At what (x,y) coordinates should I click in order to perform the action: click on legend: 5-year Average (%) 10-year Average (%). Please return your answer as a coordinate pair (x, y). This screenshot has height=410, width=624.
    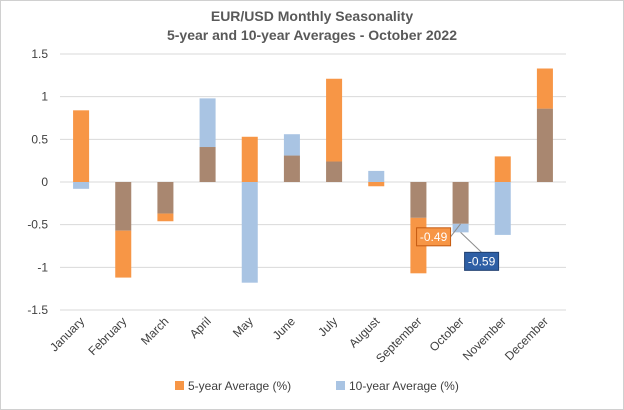
    Looking at the image, I should click on (317, 386).